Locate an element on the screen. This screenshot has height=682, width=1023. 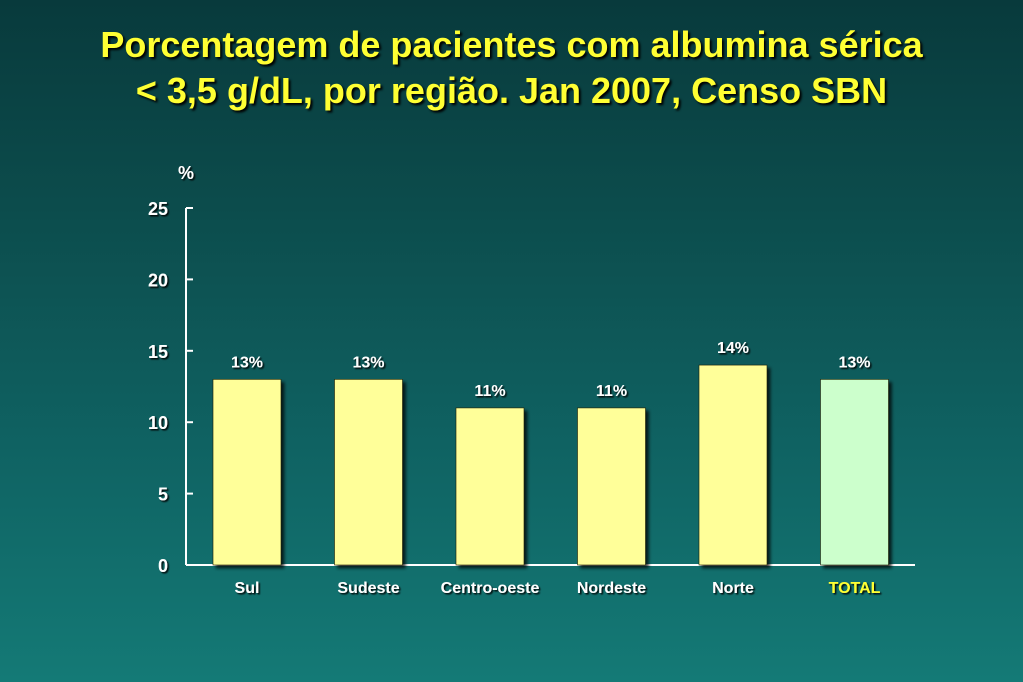
y-tick-label: 5 is located at coordinates (163, 495).